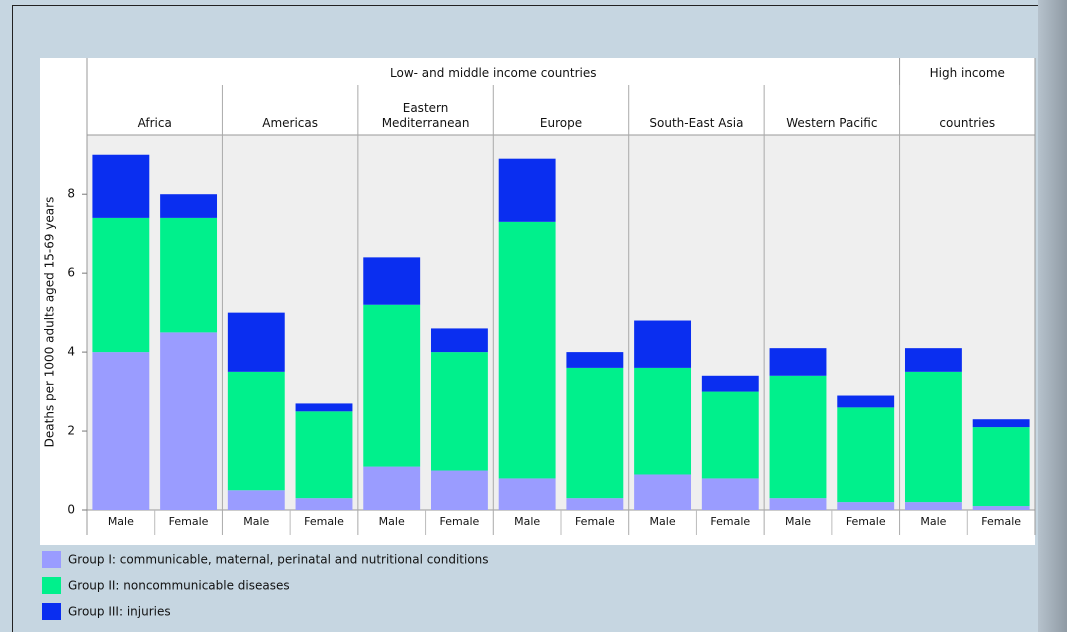 This screenshot has height=632, width=1067. Describe the element at coordinates (71, 352) in the screenshot. I see `y-tick-label: 4` at that location.